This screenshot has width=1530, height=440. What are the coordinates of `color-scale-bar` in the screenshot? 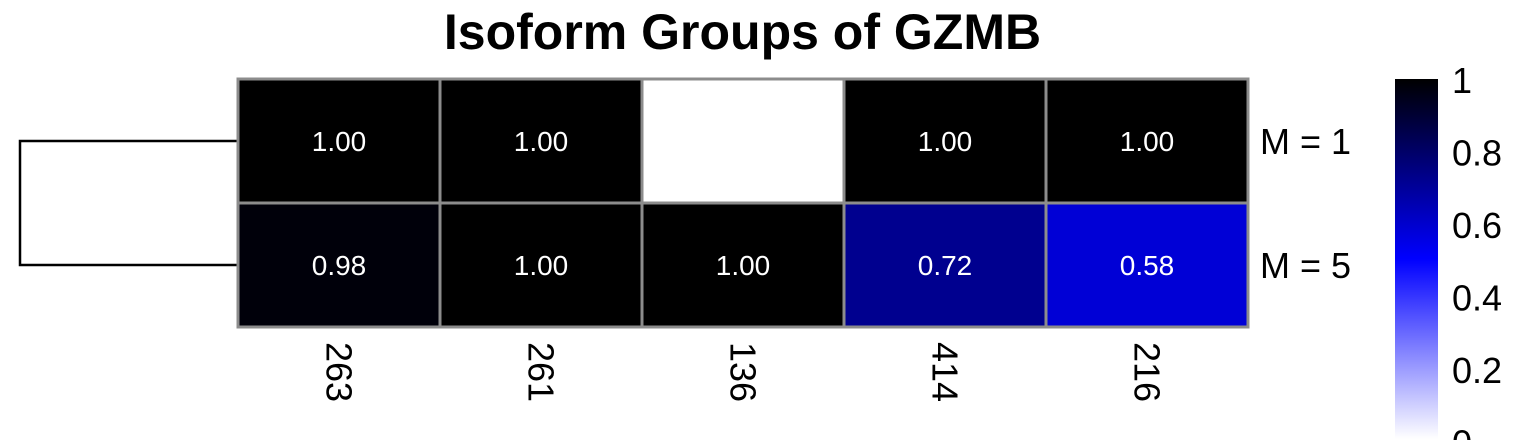 It's located at (1416, 259).